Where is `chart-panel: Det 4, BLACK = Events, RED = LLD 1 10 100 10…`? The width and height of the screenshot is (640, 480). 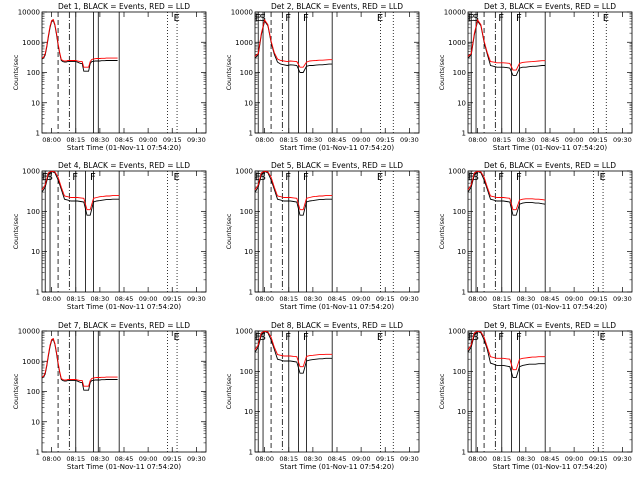
chart-panel: Det 4, BLACK = Events, RED = LLD 1 10 100 10… is located at coordinates (109, 236).